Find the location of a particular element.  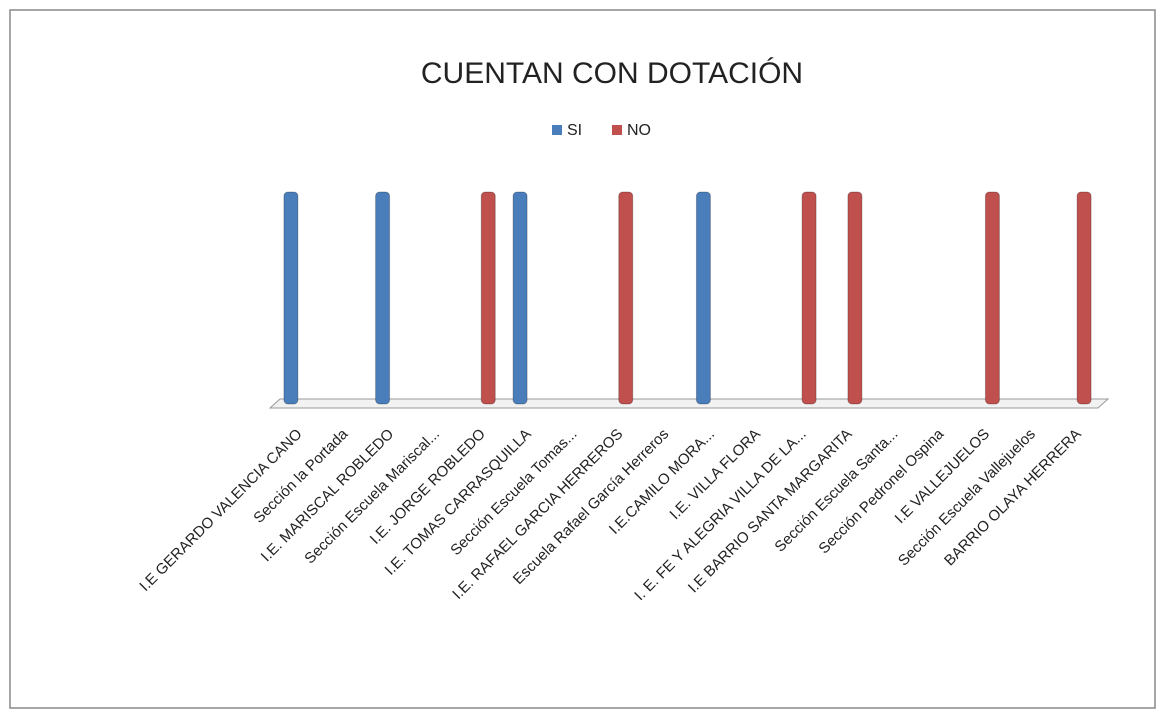

chart-title: CUENTAN CON DOTACIÓN is located at coordinates (612, 73).